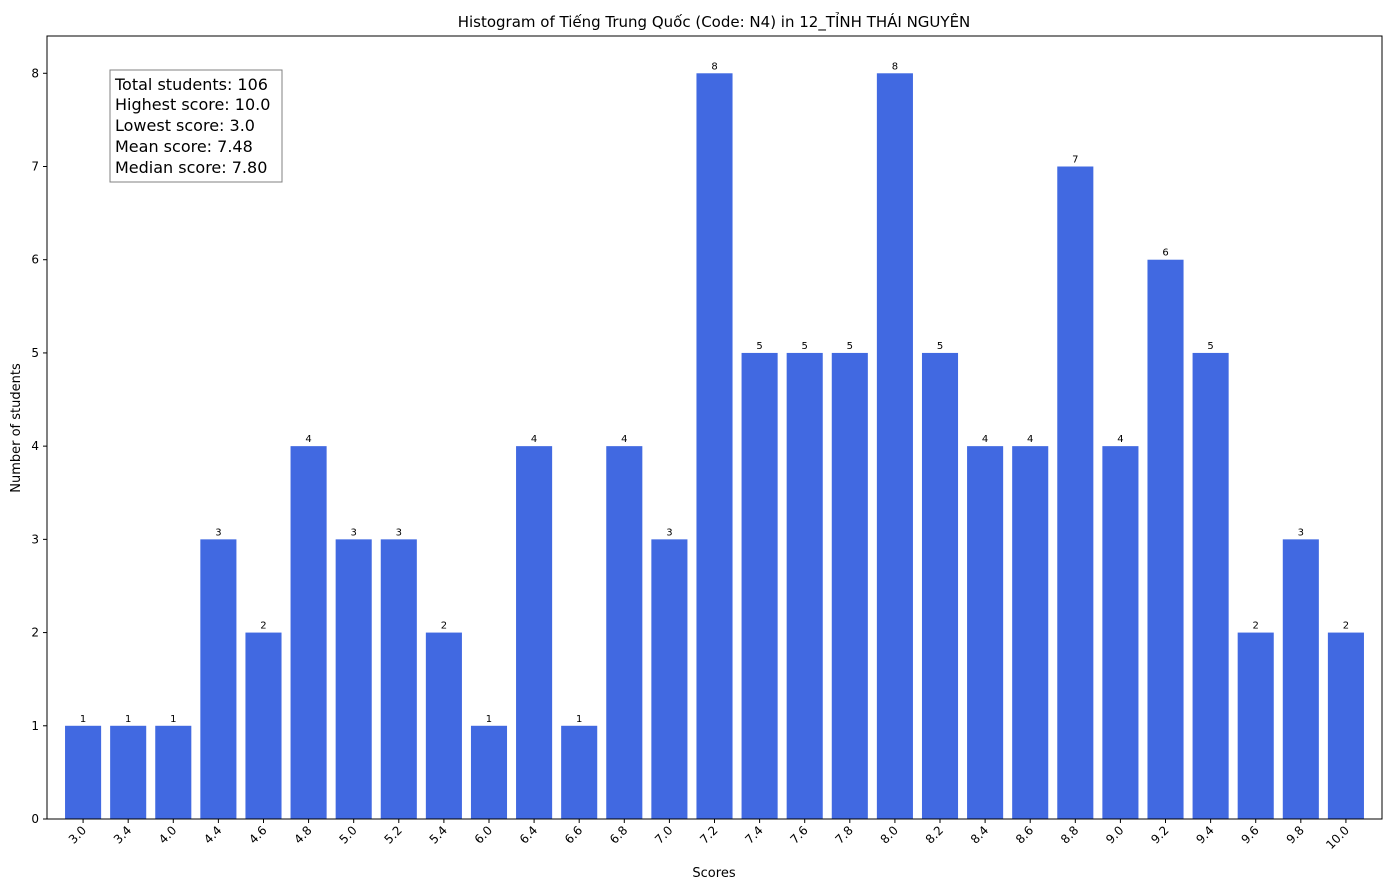 This screenshot has height=890, width=1389. What do you see at coordinates (1295, 834) in the screenshot?
I see `x-tick-label: 9.8` at bounding box center [1295, 834].